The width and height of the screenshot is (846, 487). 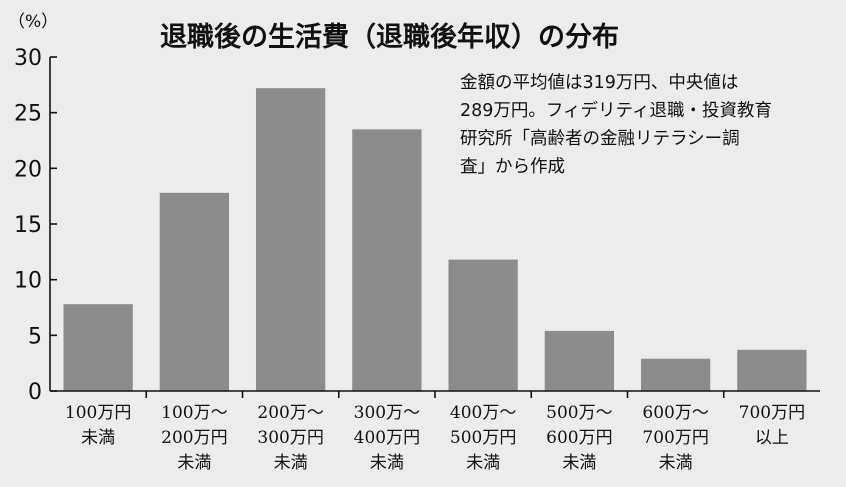 I want to click on x-tick-label: 600万～, so click(x=675, y=413).